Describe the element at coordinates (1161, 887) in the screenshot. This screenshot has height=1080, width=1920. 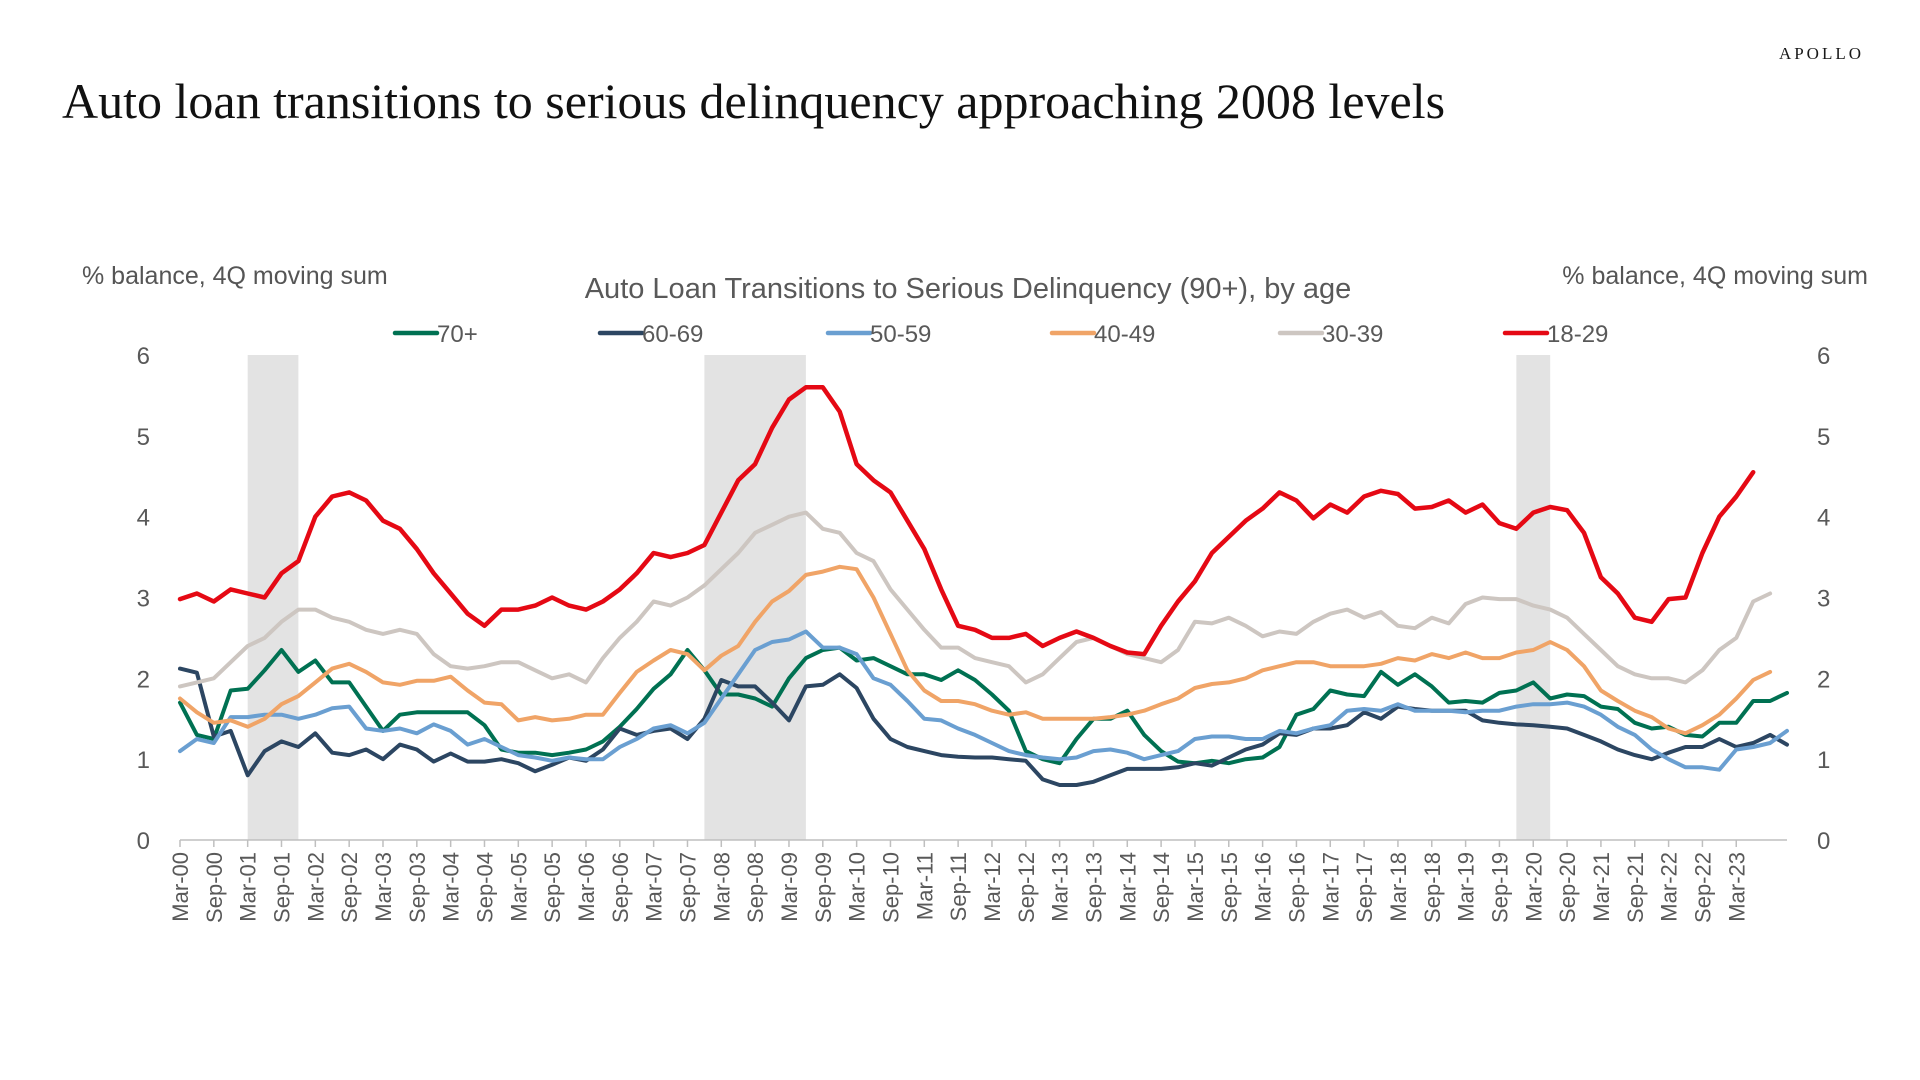
I see `x-tick-label: Sep-14` at that location.